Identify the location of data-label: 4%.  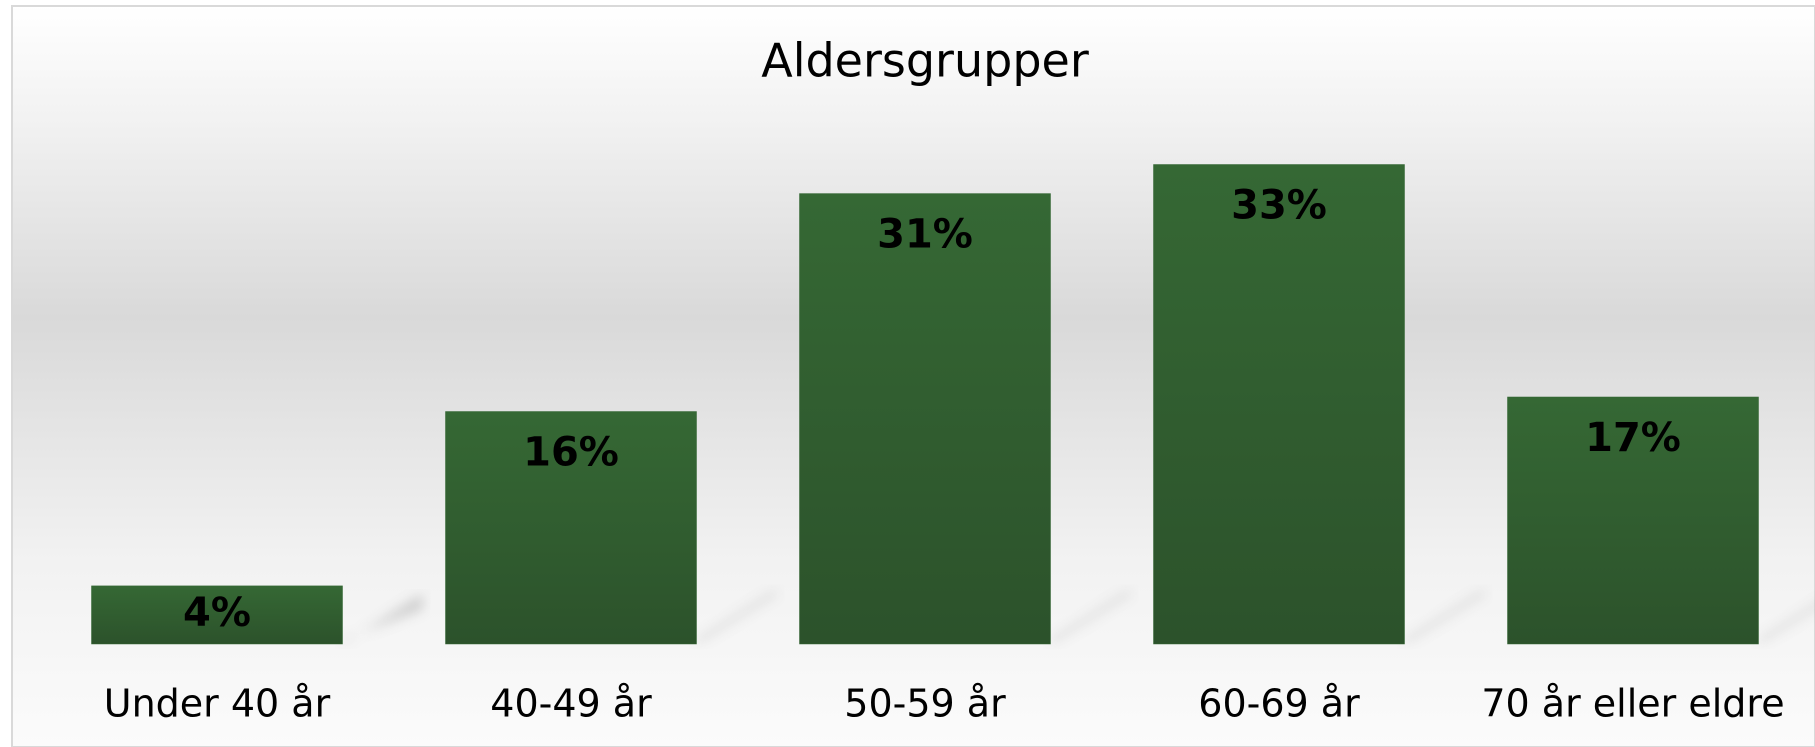
(217, 613).